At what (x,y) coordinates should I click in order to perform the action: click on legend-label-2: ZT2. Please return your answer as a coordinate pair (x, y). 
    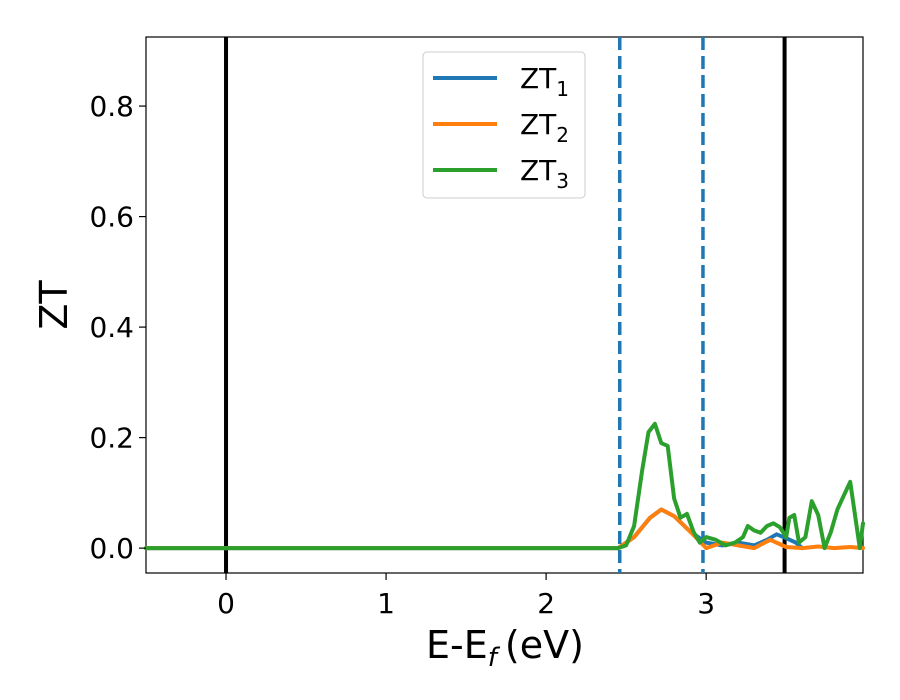
    Looking at the image, I should click on (544, 127).